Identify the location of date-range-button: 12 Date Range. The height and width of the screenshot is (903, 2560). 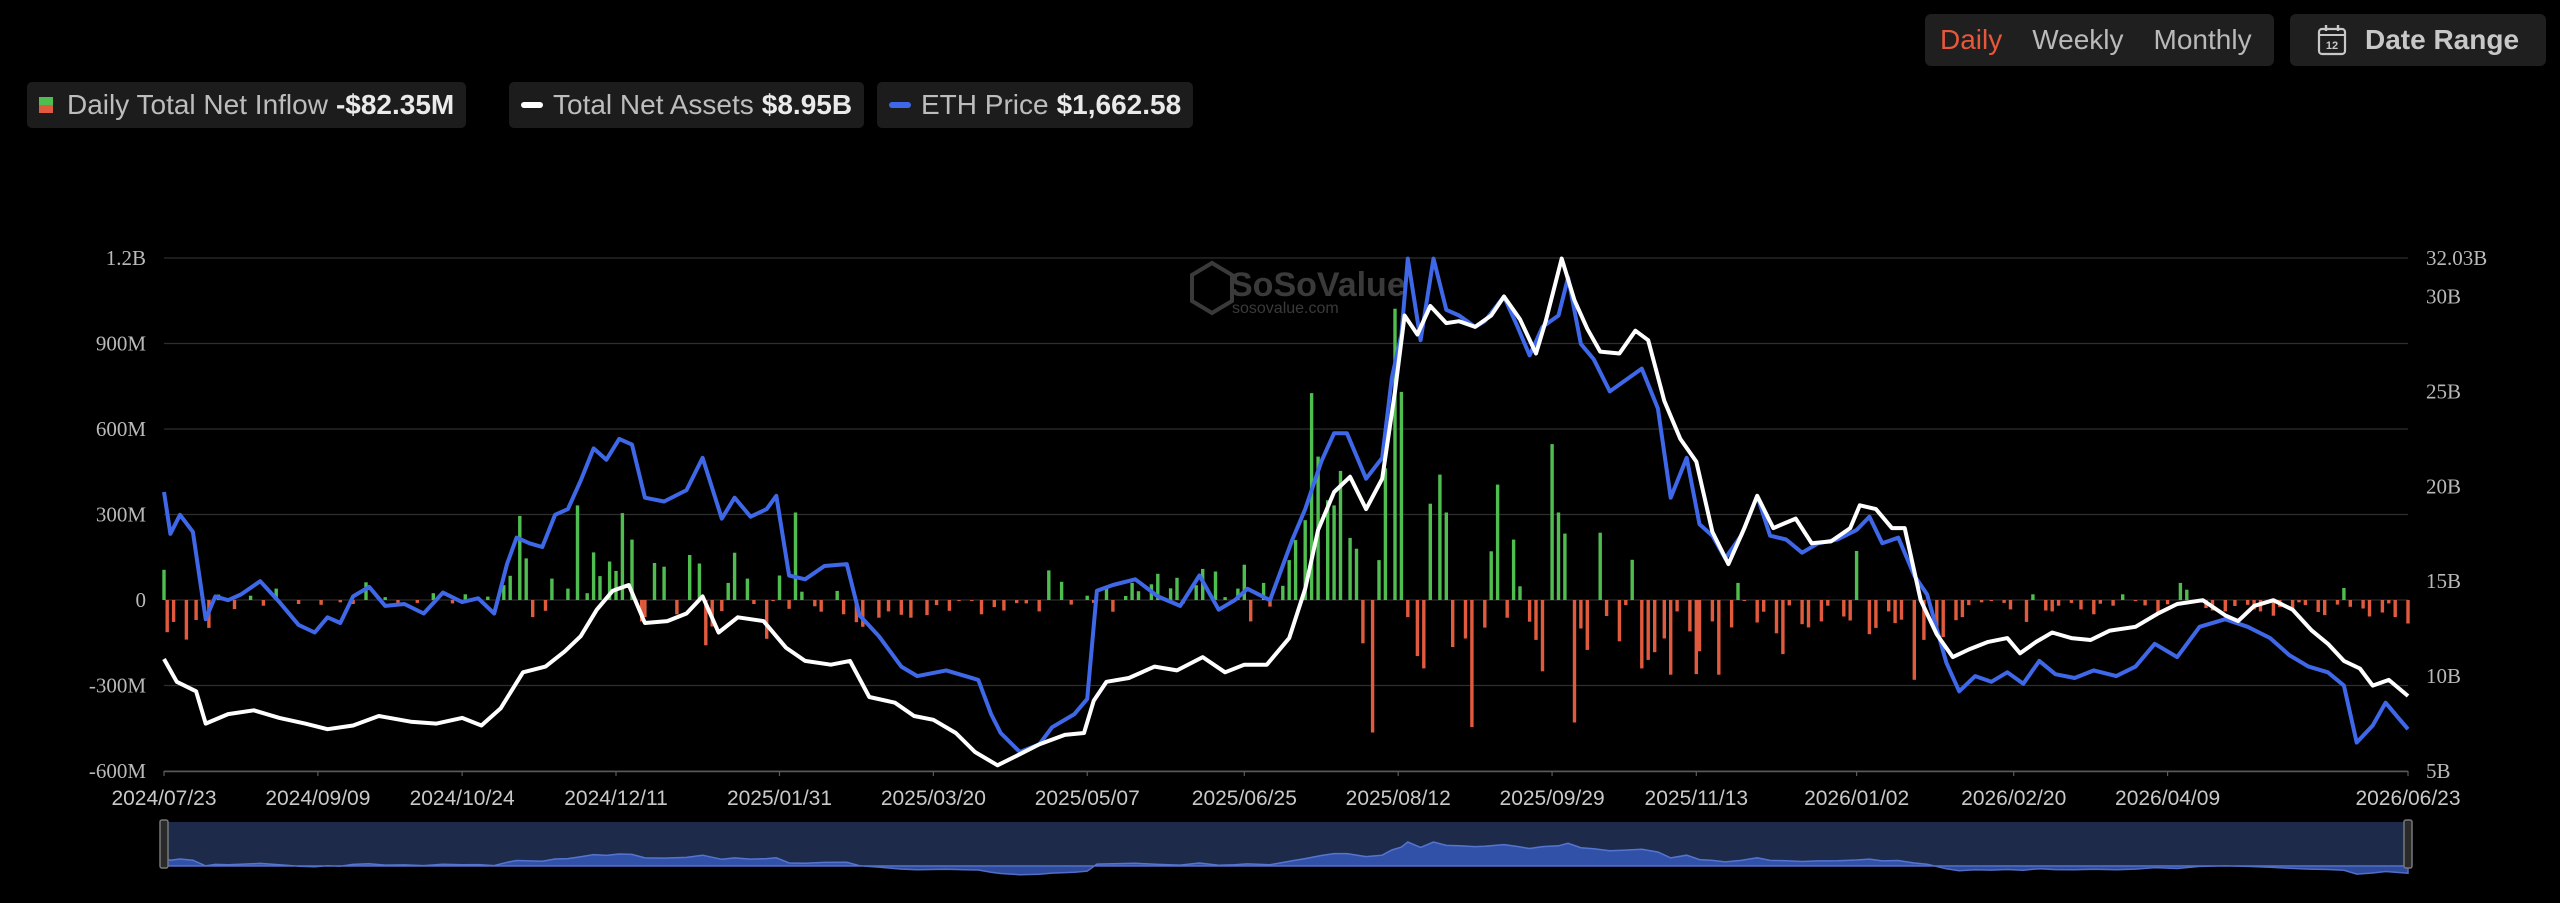
(2418, 40).